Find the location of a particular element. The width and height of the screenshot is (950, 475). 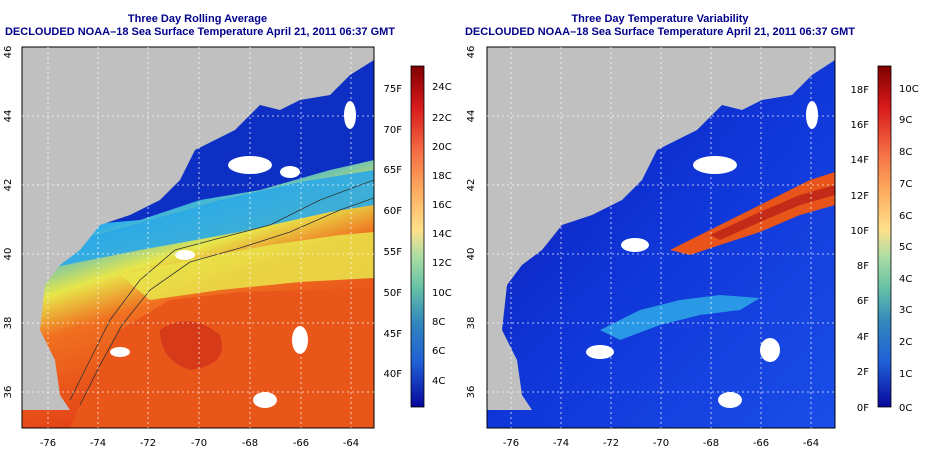

colorbar2-f-label: 18F is located at coordinates (860, 90).